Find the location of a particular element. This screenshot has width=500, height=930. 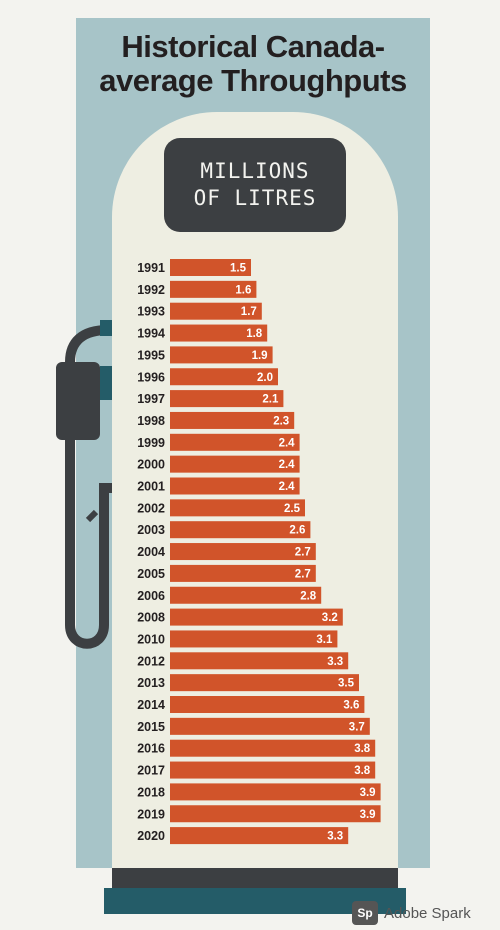

value-label: 3.7 is located at coordinates (357, 727).